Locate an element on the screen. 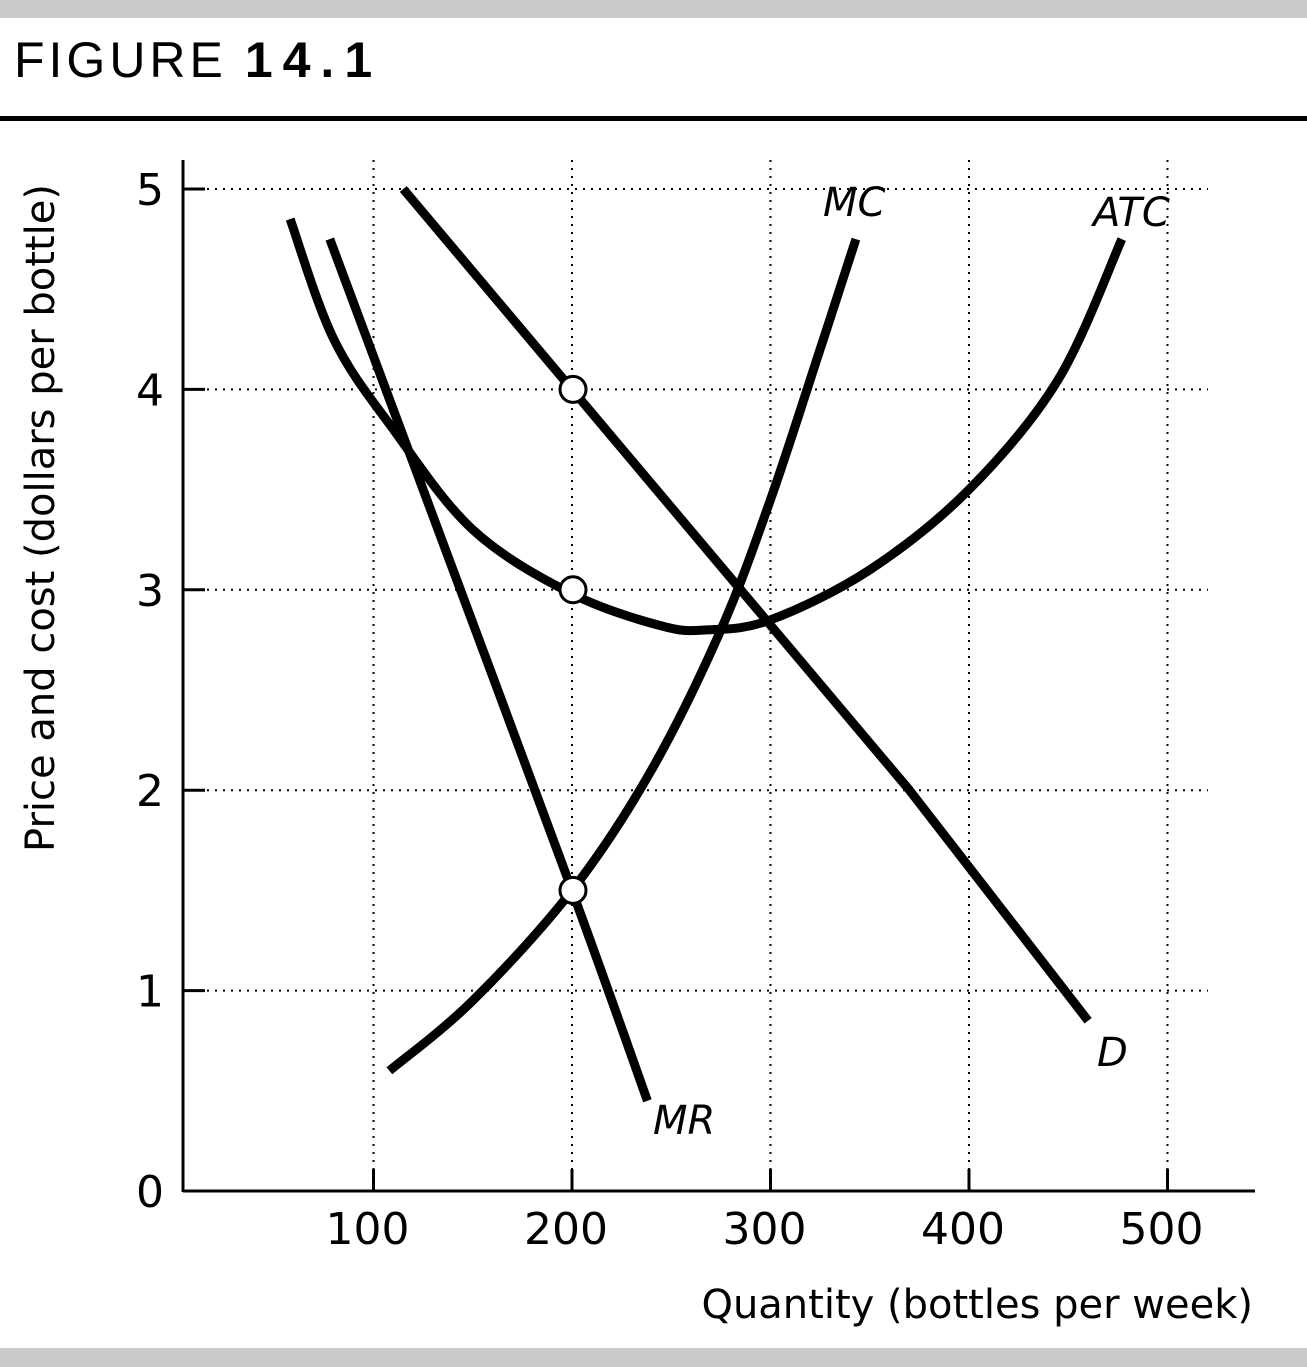 The height and width of the screenshot is (1367, 1307). y-tick-label-0: 0 is located at coordinates (150, 1192).